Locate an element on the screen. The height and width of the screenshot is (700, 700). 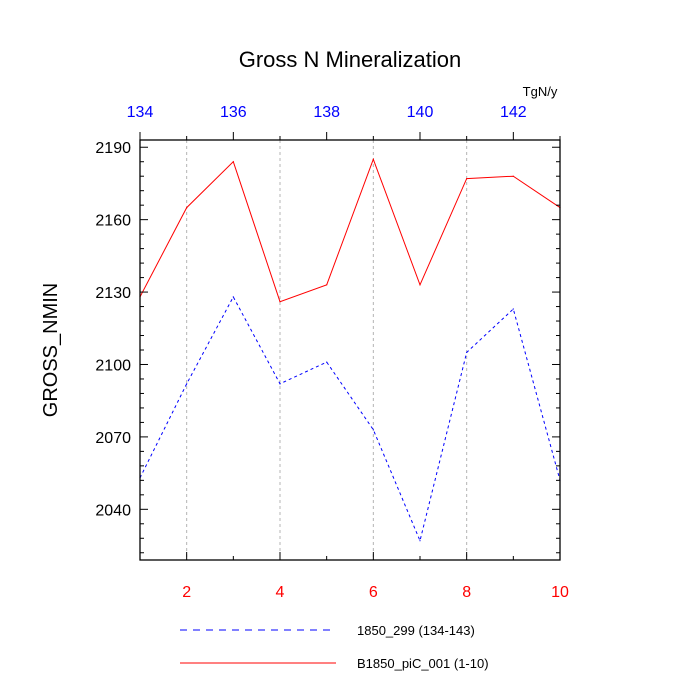
y-tick-label-2190: 2190 is located at coordinates (113, 148).